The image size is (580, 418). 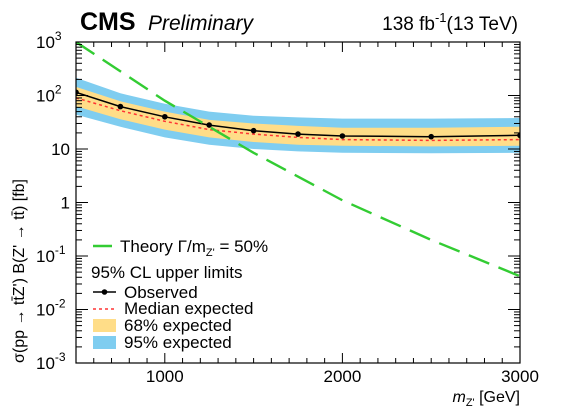 I want to click on experiment-label: CMS, so click(x=108, y=22).